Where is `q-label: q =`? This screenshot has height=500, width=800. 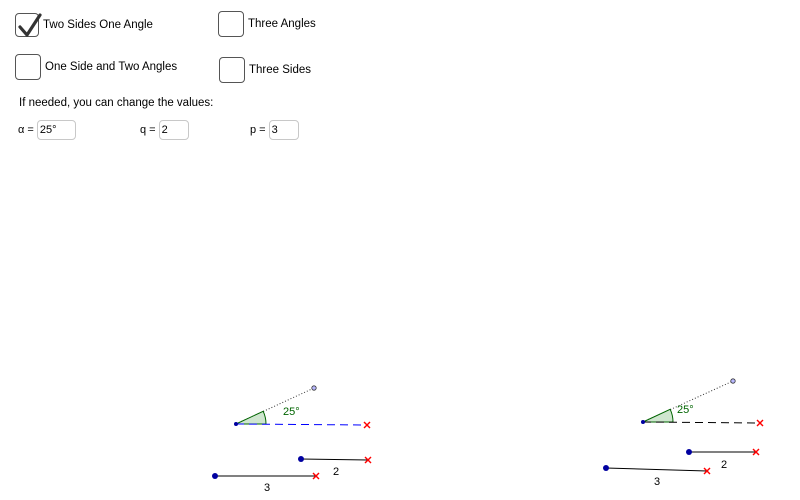 q-label: q = is located at coordinates (148, 130).